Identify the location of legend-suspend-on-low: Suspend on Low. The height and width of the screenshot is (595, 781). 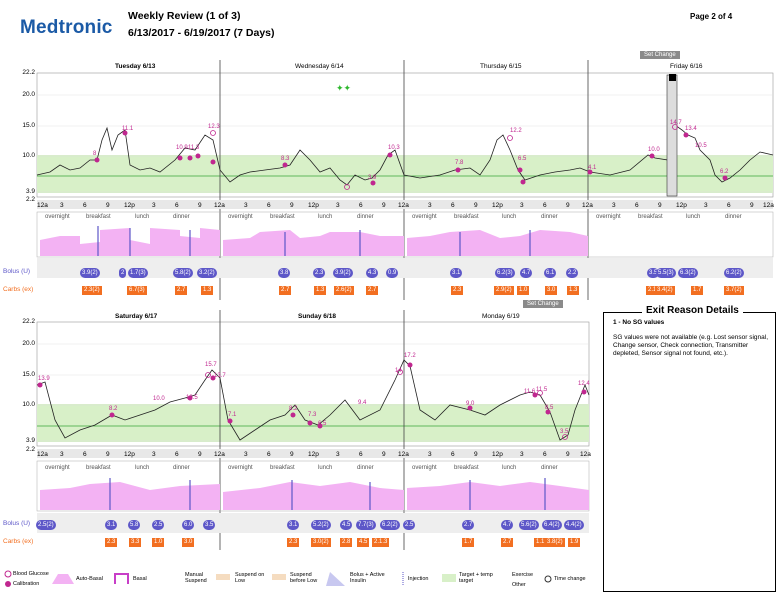
(250, 578).